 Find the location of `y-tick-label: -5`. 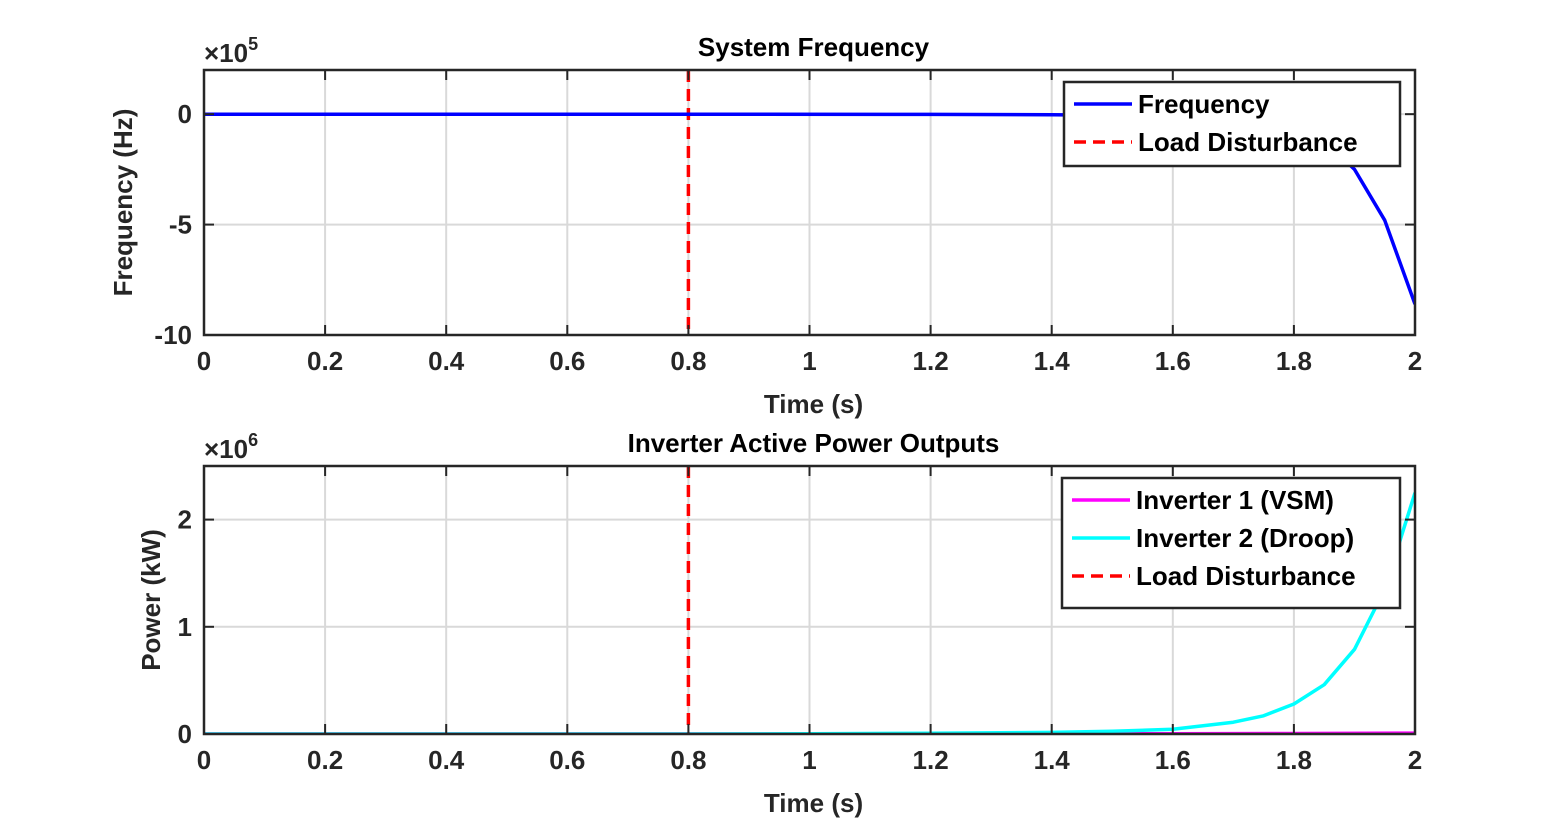

y-tick-label: -5 is located at coordinates (180, 225).